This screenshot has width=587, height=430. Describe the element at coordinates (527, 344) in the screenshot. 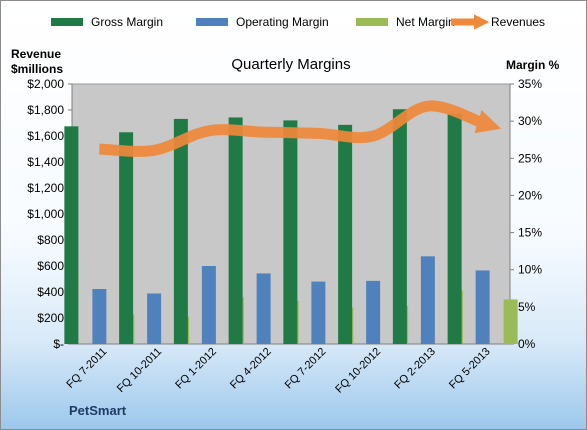

I see `right-tick-label: 0%` at that location.